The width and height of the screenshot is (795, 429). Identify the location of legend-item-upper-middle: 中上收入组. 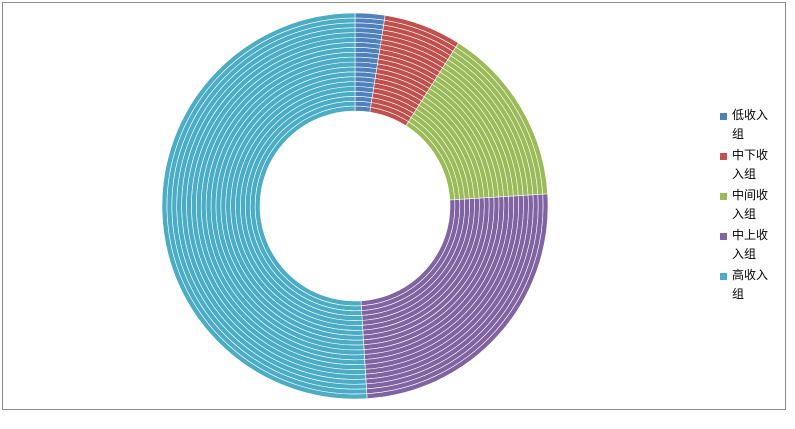
(749, 246).